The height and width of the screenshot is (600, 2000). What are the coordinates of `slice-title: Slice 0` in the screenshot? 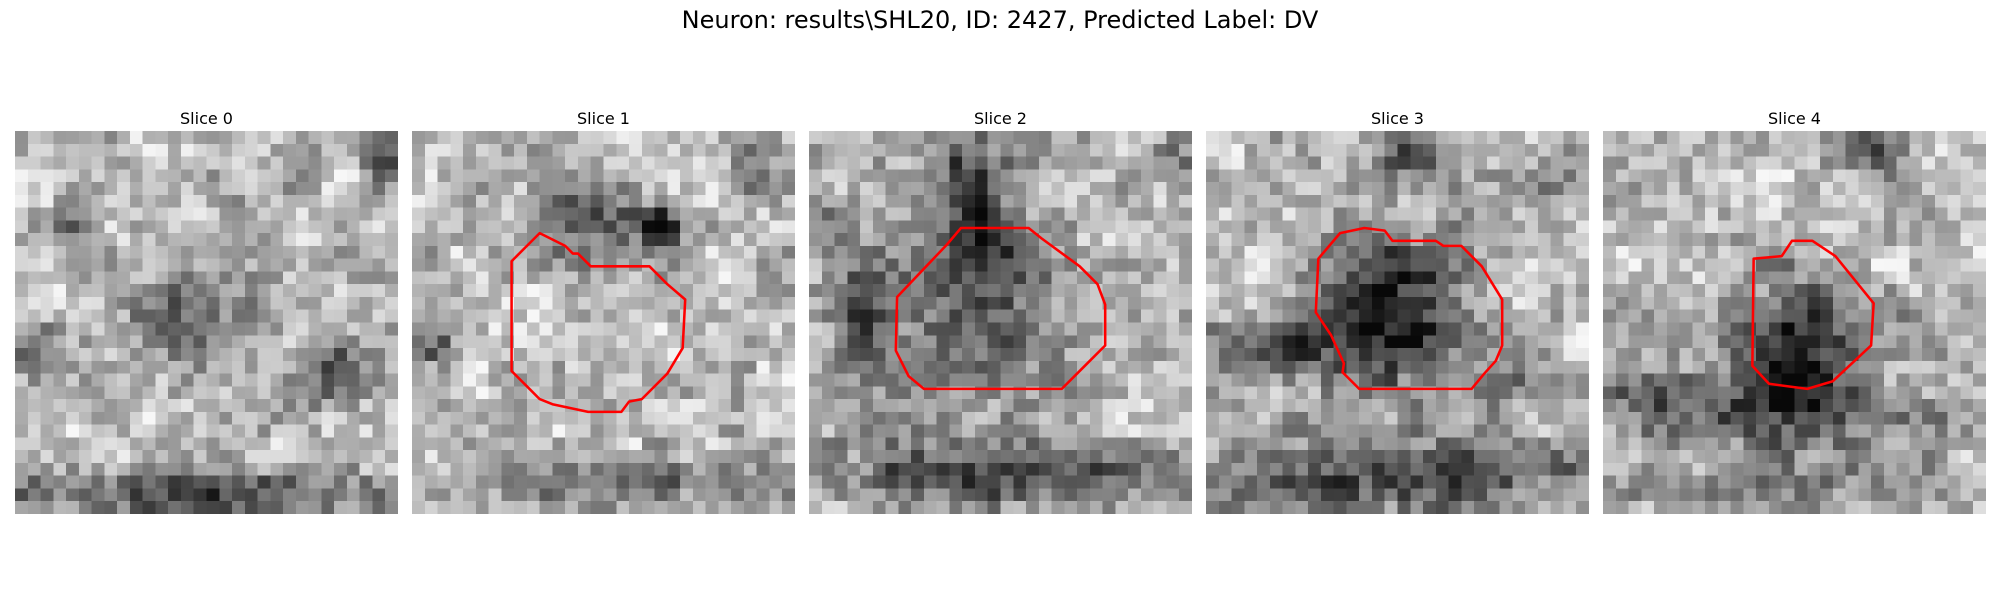 It's located at (206, 118).